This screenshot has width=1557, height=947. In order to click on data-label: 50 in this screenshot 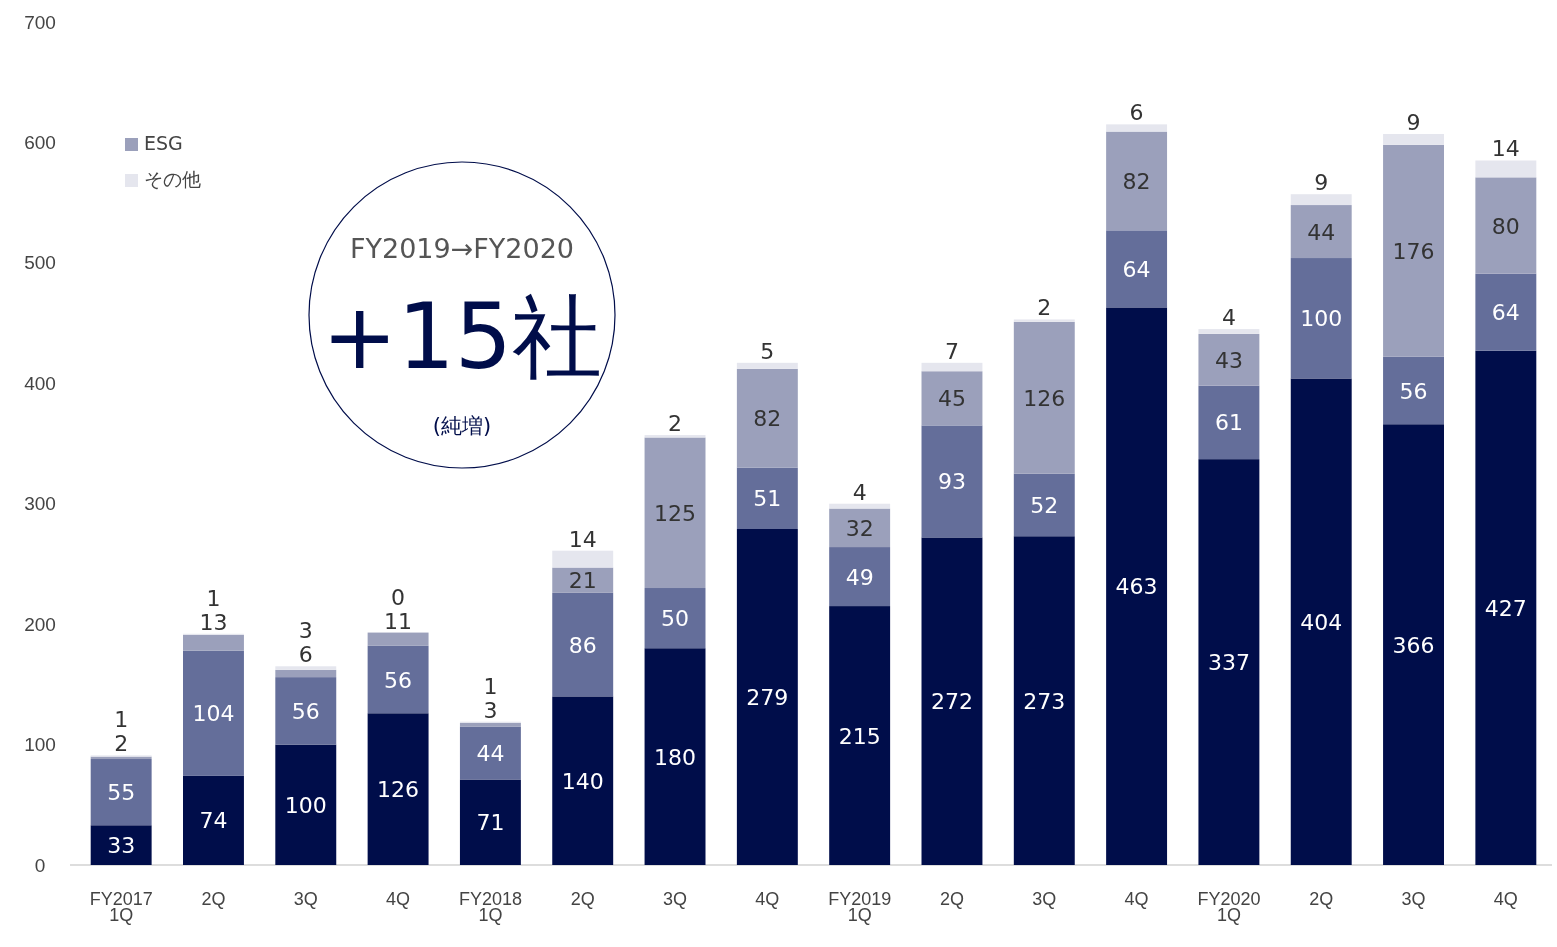, I will do `click(675, 619)`.